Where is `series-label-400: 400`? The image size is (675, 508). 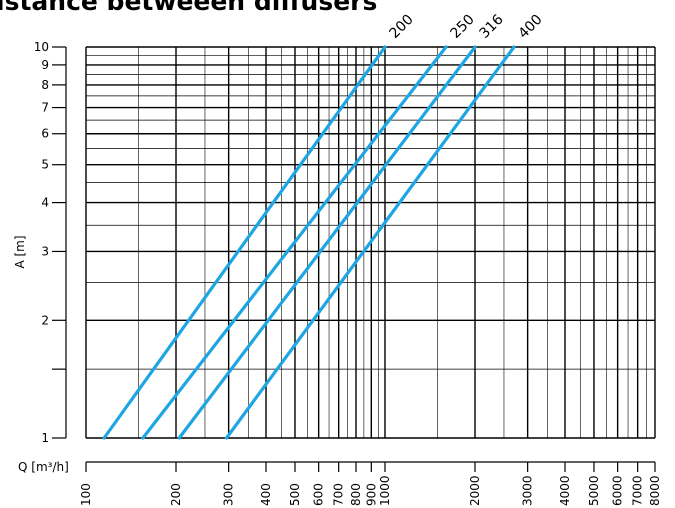
series-label-400: 400 is located at coordinates (530, 27).